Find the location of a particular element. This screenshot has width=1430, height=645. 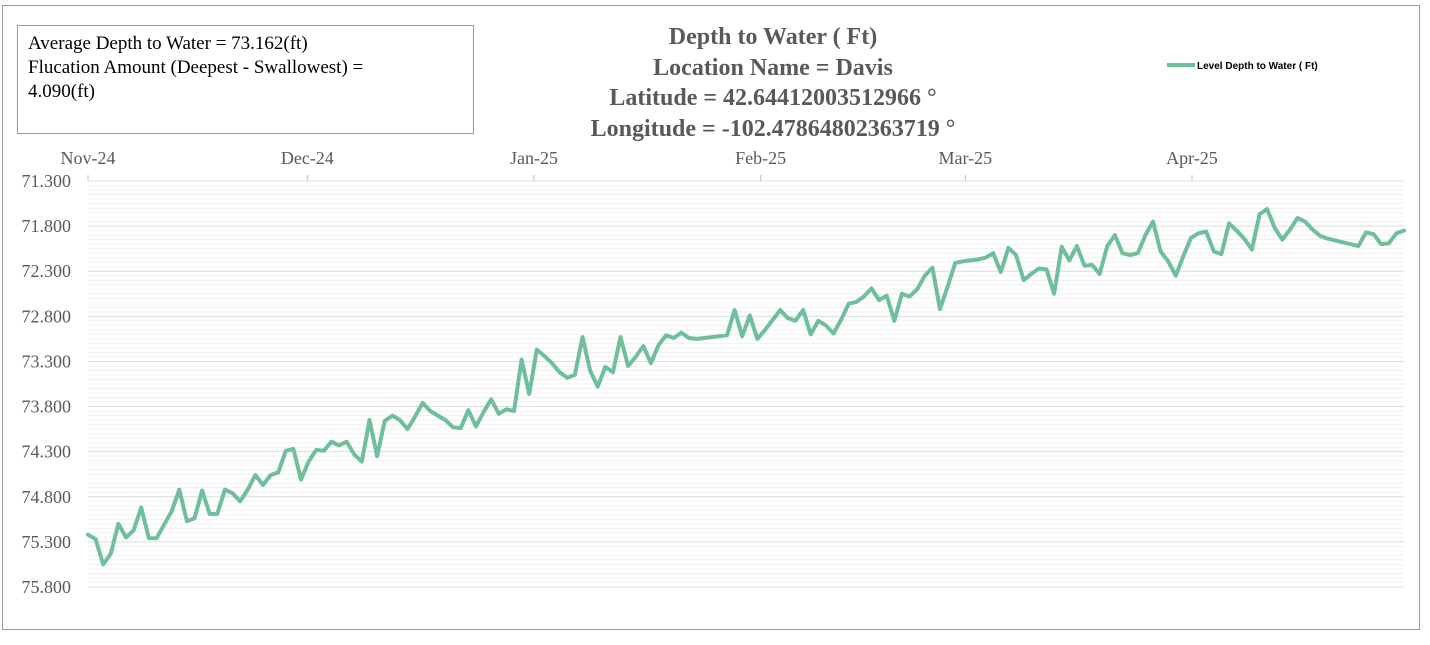

y-tick-label: 73.300 is located at coordinates (47, 361).